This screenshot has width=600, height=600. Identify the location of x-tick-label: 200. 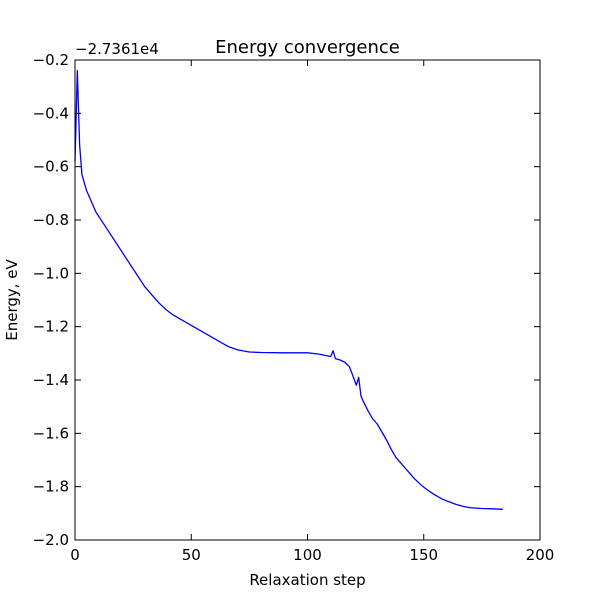
(540, 555).